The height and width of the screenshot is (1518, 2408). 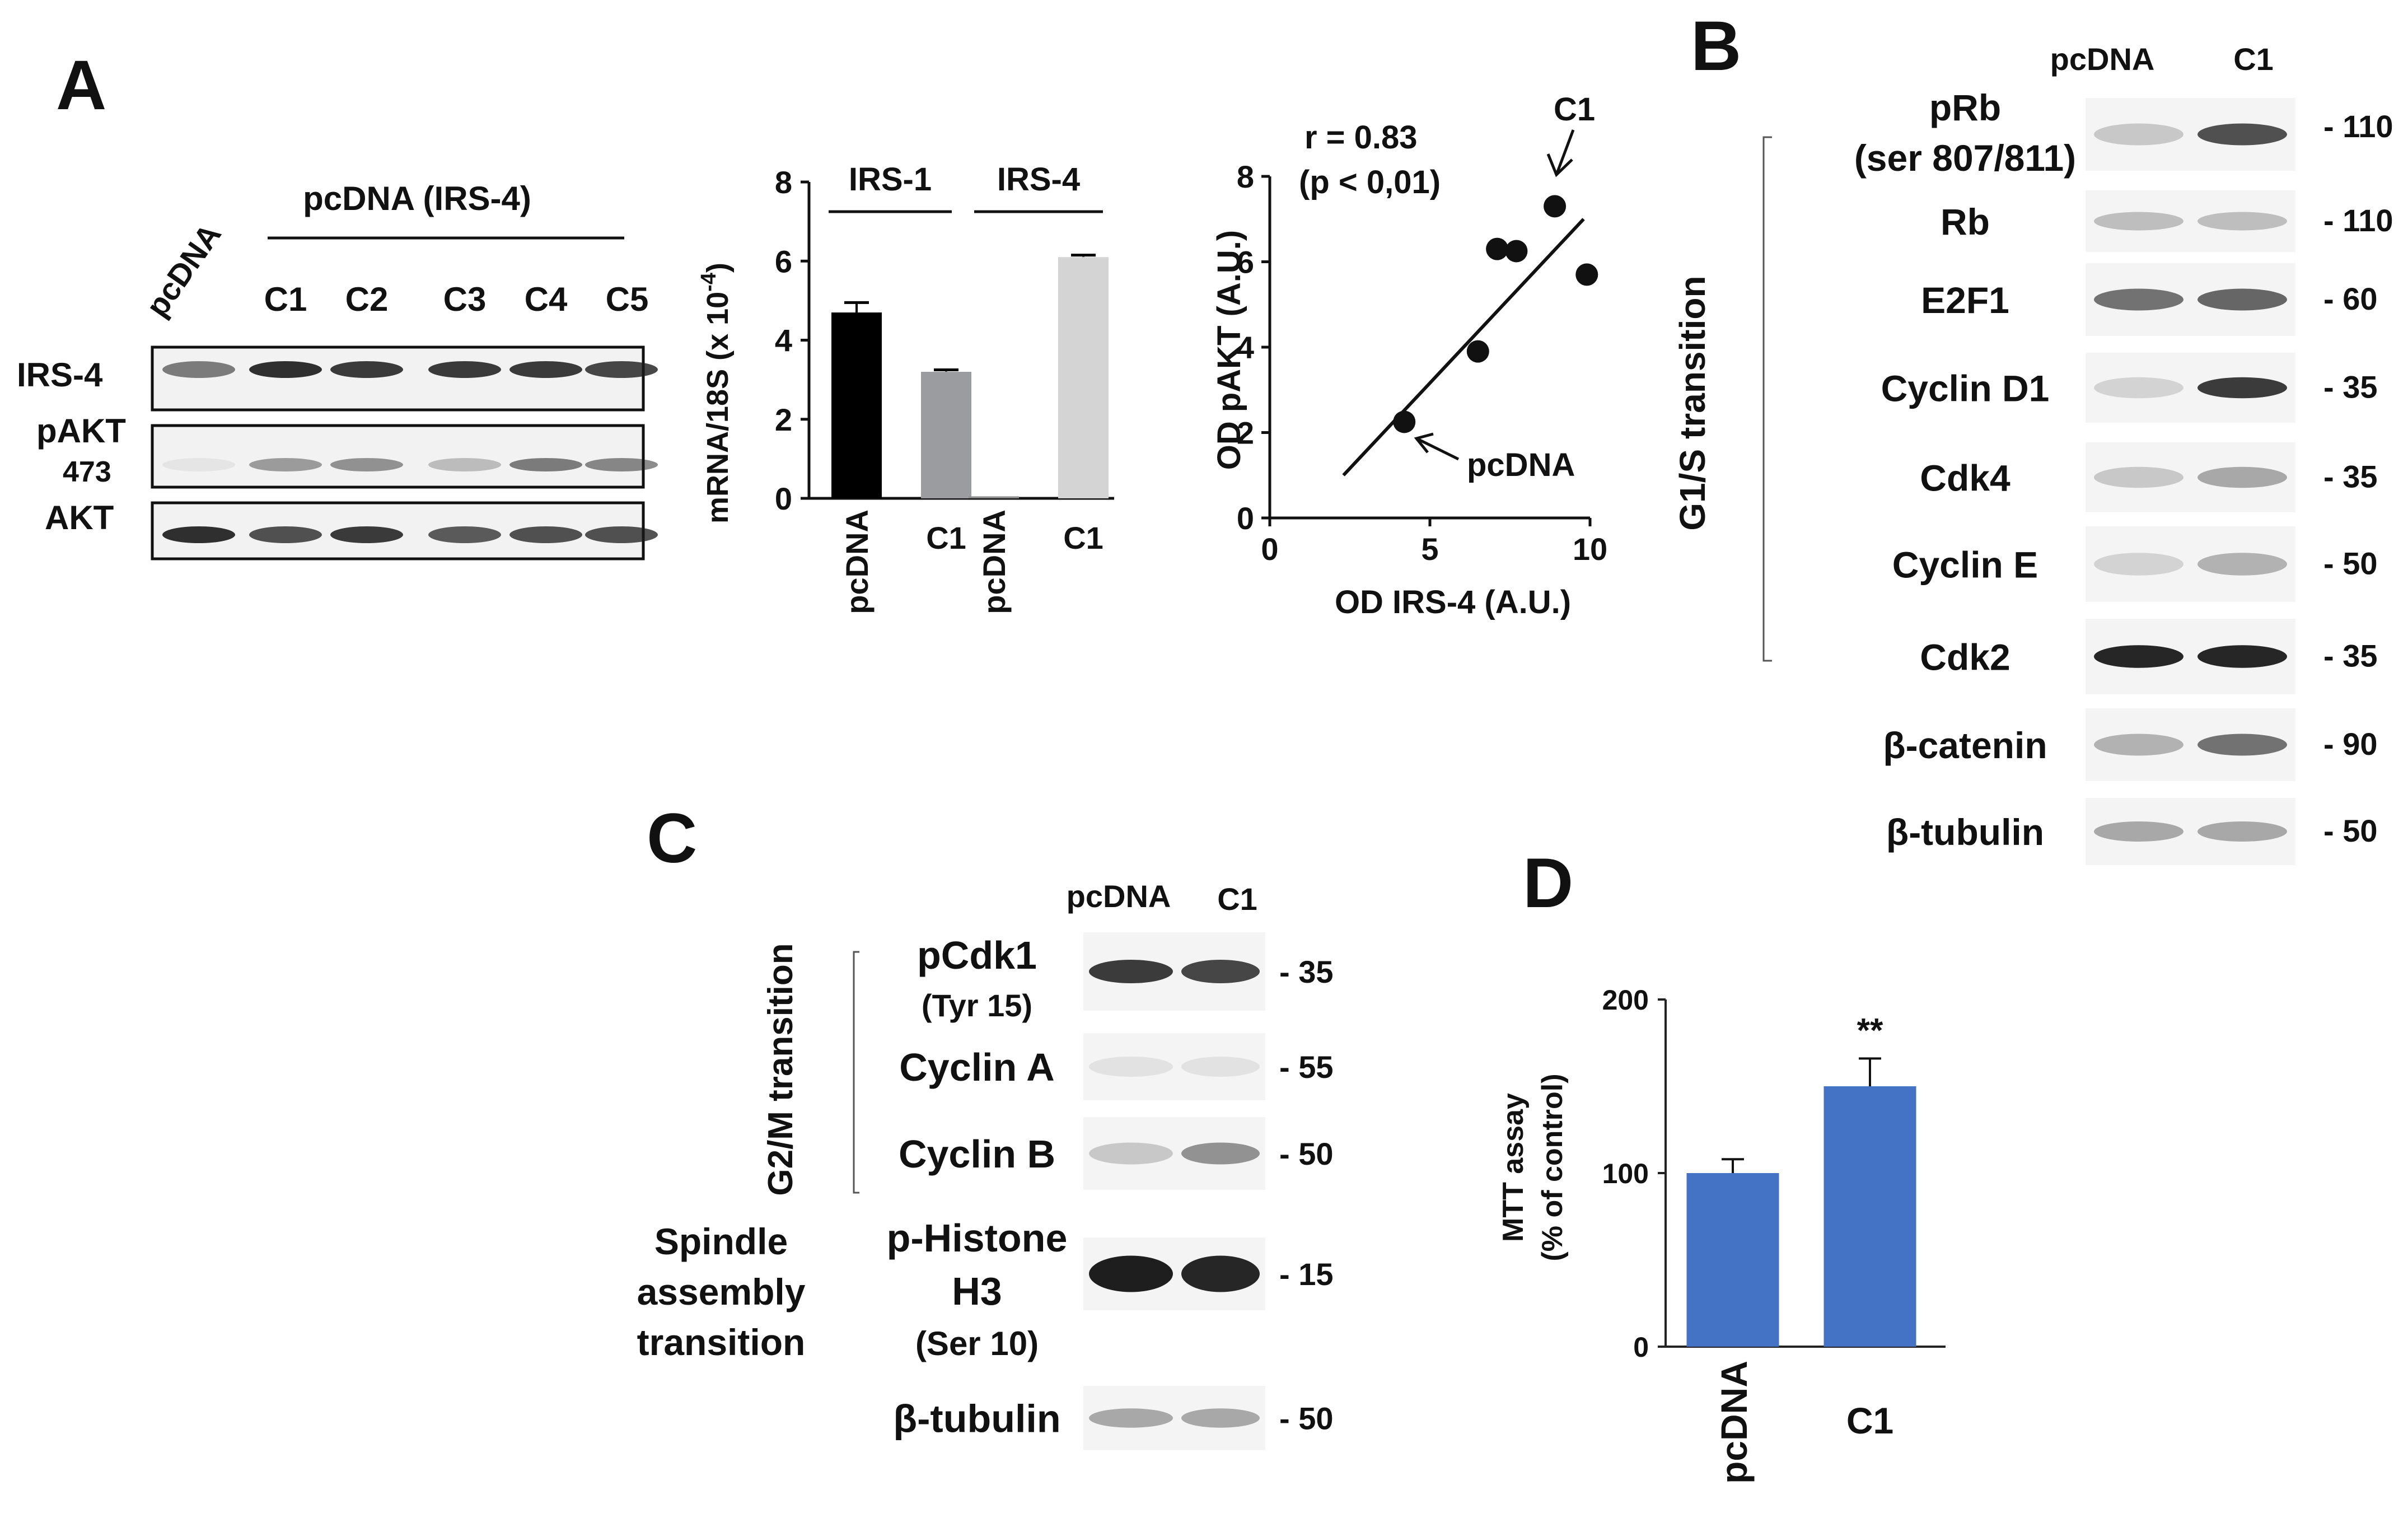 What do you see at coordinates (1521, 465) in the screenshot?
I see `scatter-pcdna-annotation: pcDNA` at bounding box center [1521, 465].